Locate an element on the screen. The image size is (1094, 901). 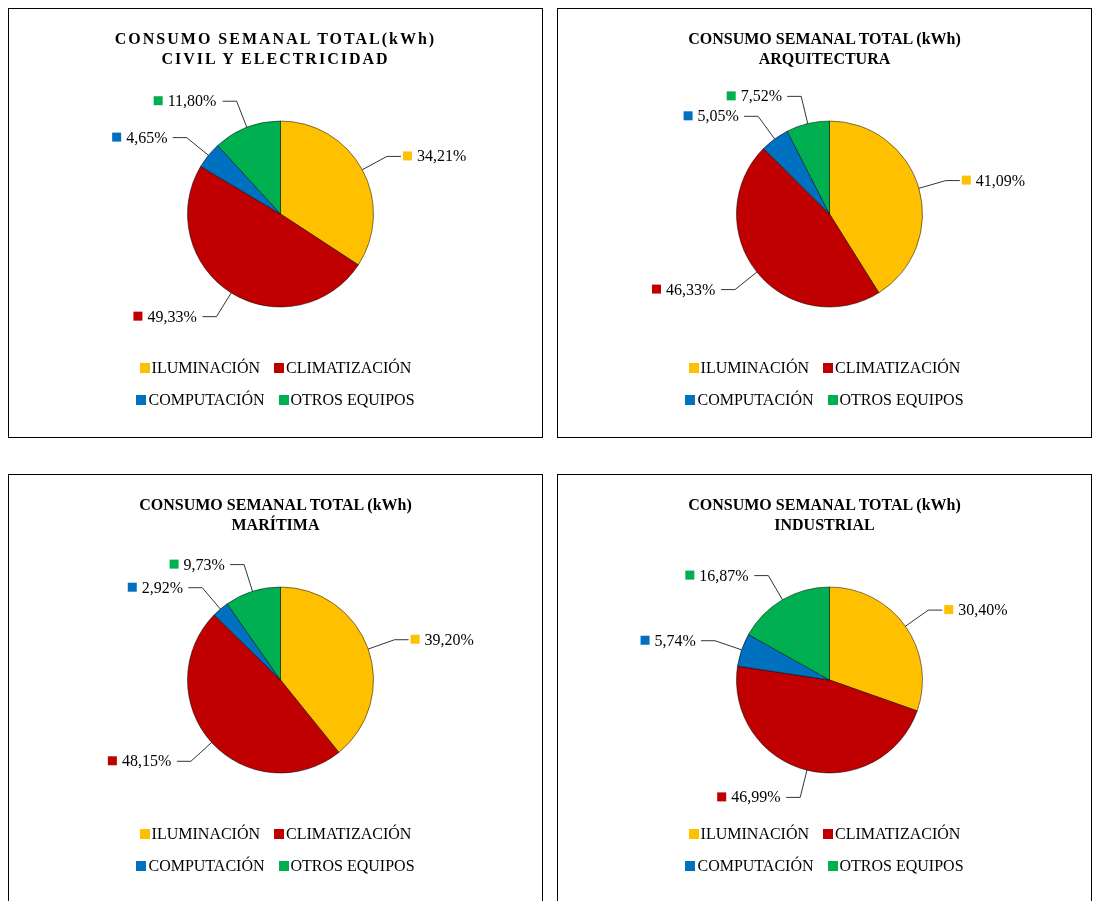
data-label: 11,80% is located at coordinates (192, 101).